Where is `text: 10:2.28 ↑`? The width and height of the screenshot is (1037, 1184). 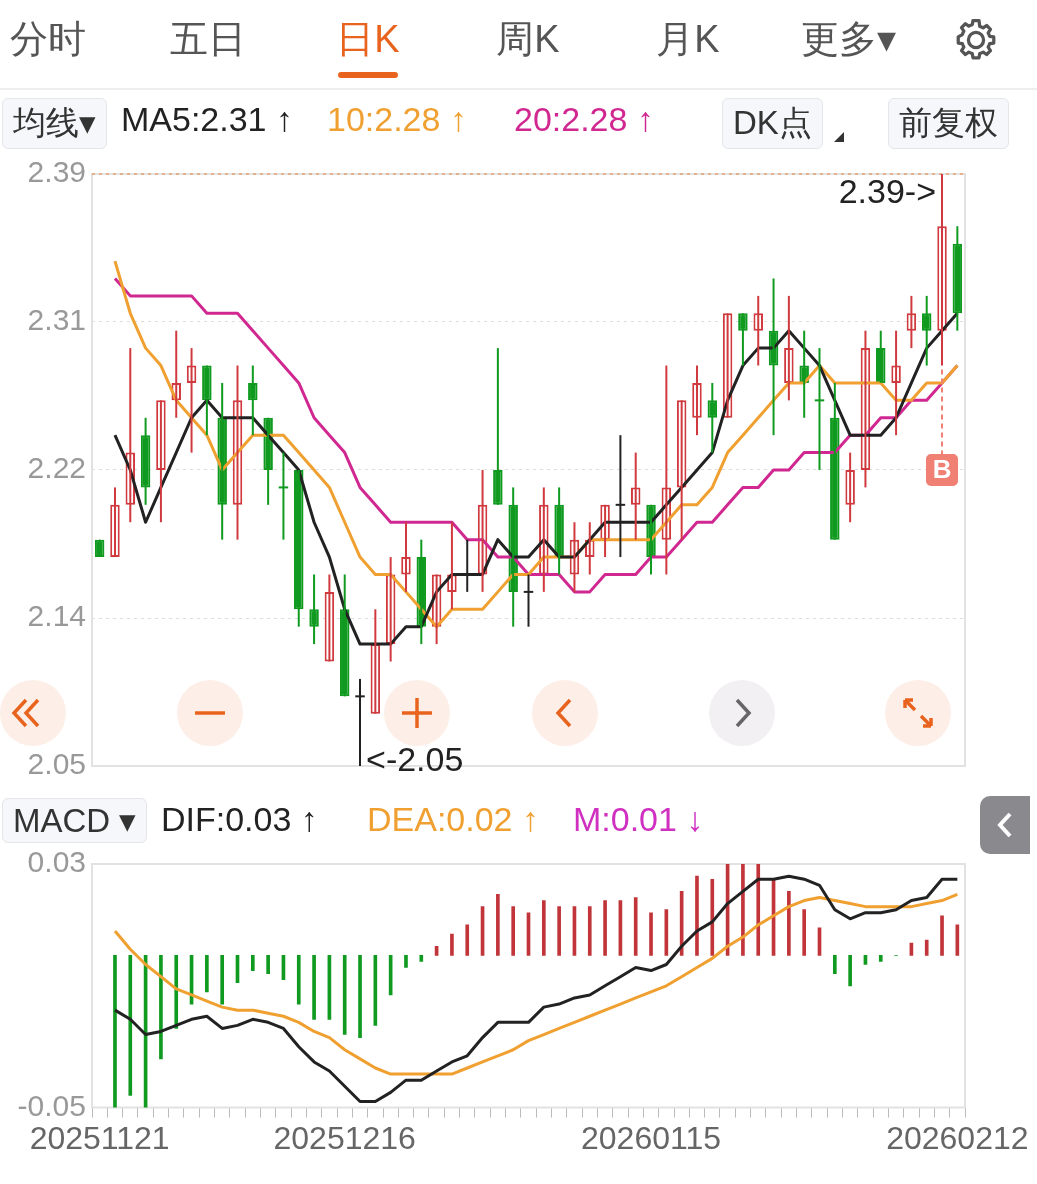 text: 10:2.28 ↑ is located at coordinates (397, 119).